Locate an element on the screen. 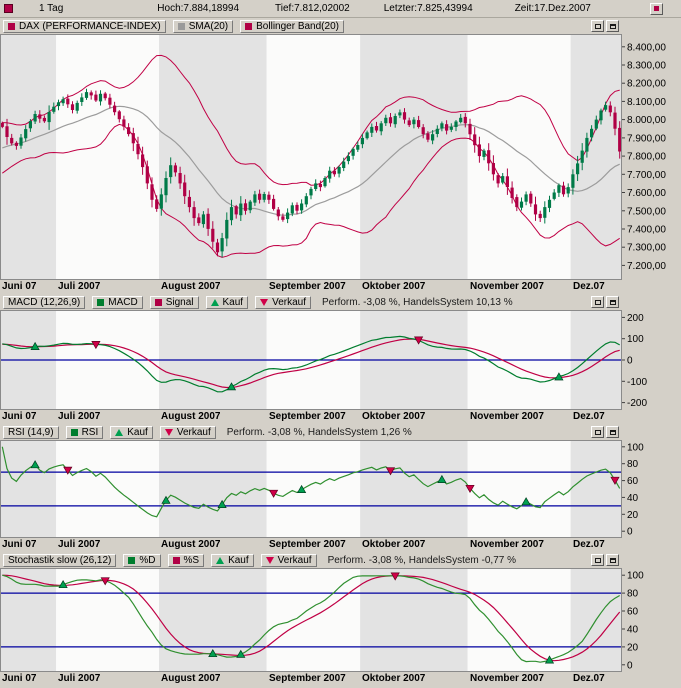  macd-title: MACD (12,26,9) is located at coordinates (44, 302).